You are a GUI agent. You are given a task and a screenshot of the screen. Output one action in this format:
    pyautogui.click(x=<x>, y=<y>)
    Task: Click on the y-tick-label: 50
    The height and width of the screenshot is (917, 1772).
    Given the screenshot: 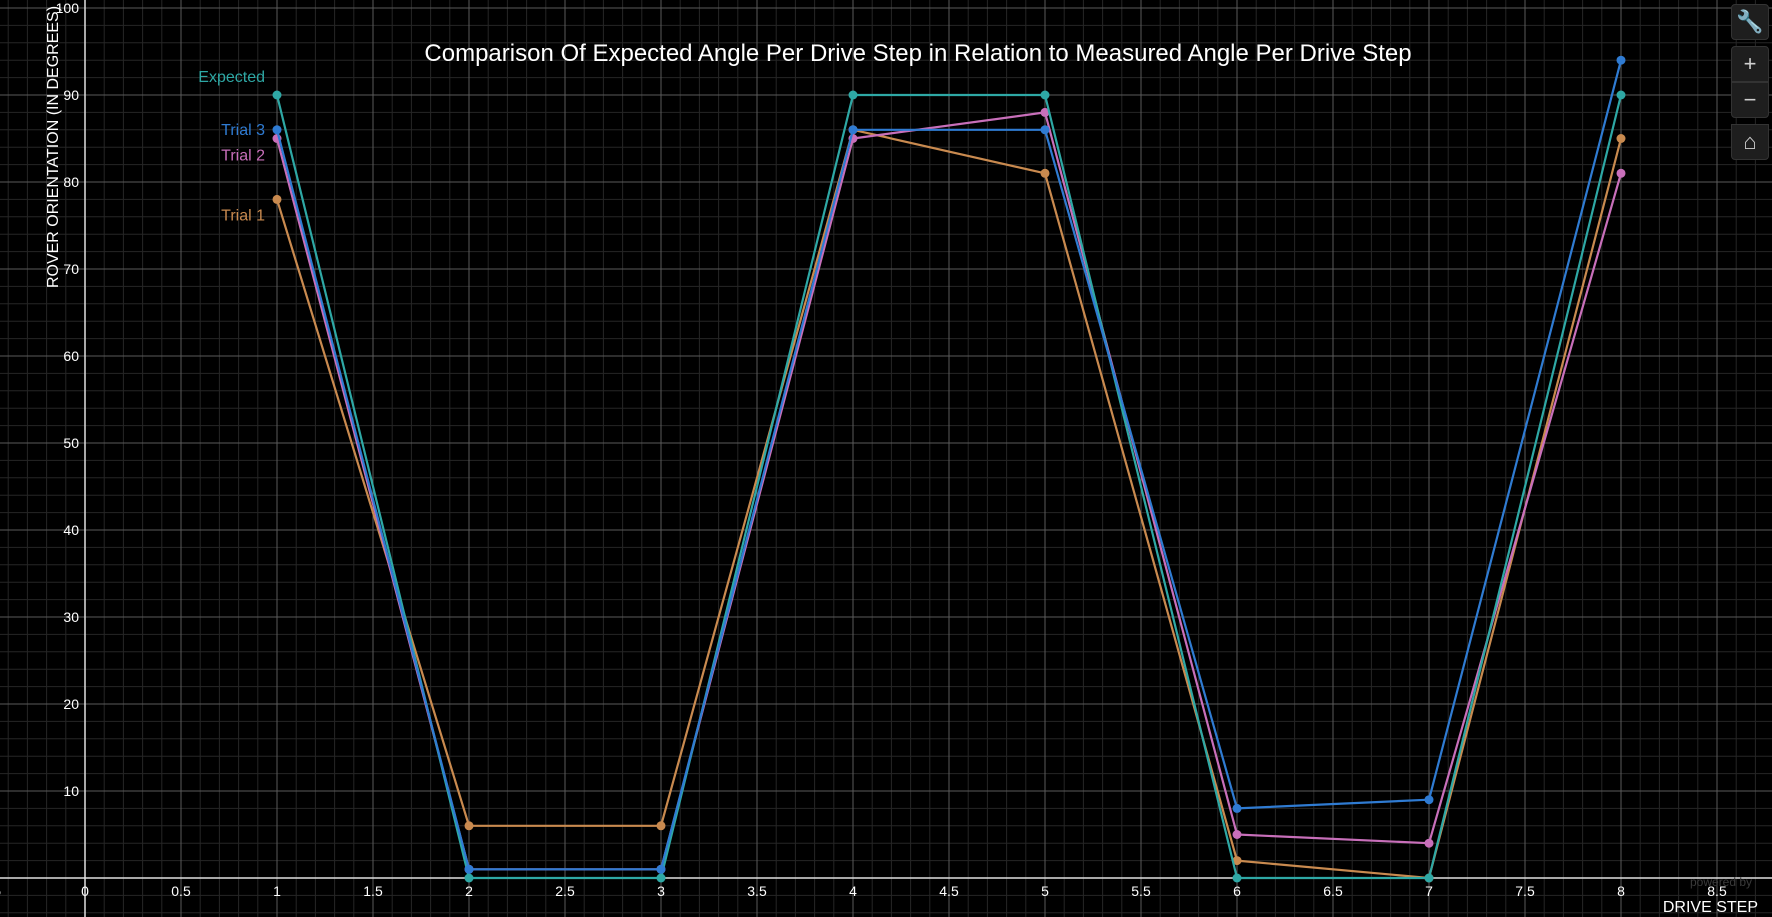 What is the action you would take?
    pyautogui.click(x=71, y=443)
    